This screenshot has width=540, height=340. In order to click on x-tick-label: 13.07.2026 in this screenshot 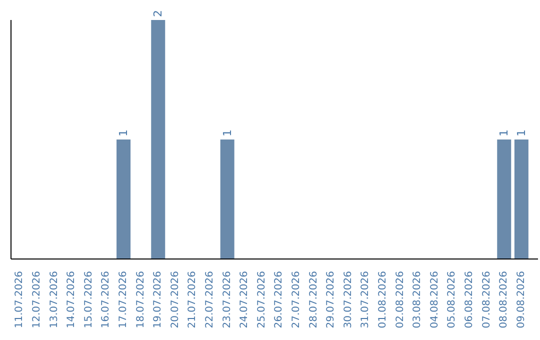, I will do `click(54, 299)`.